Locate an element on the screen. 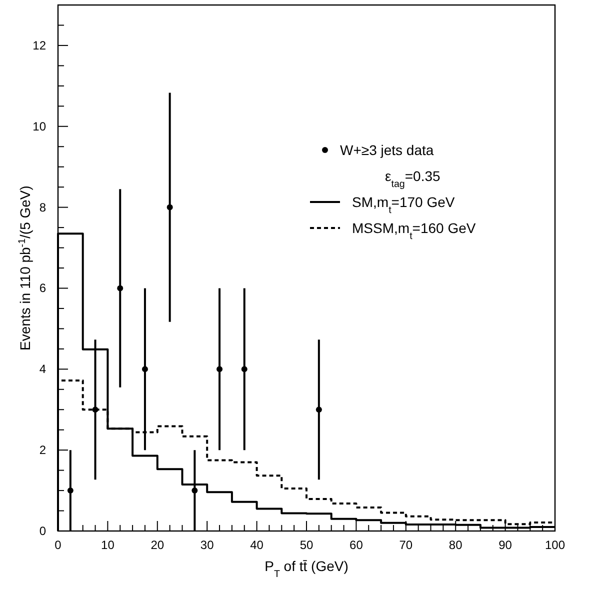 The image size is (595, 591). x-tick-label: 90 is located at coordinates (505, 545).